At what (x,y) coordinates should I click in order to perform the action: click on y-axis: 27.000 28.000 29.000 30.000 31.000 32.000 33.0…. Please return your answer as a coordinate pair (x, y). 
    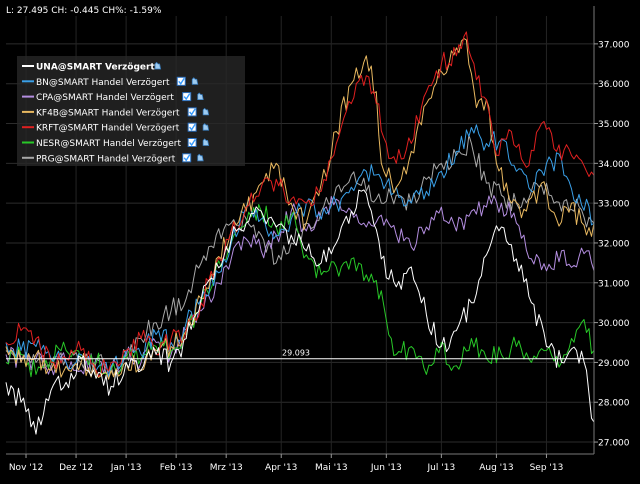
    Looking at the image, I should click on (611, 230).